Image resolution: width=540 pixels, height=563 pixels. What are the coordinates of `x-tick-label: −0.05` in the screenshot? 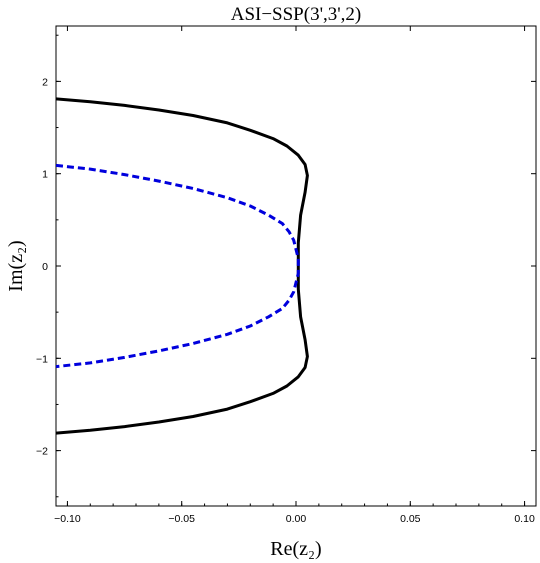 It's located at (181, 519).